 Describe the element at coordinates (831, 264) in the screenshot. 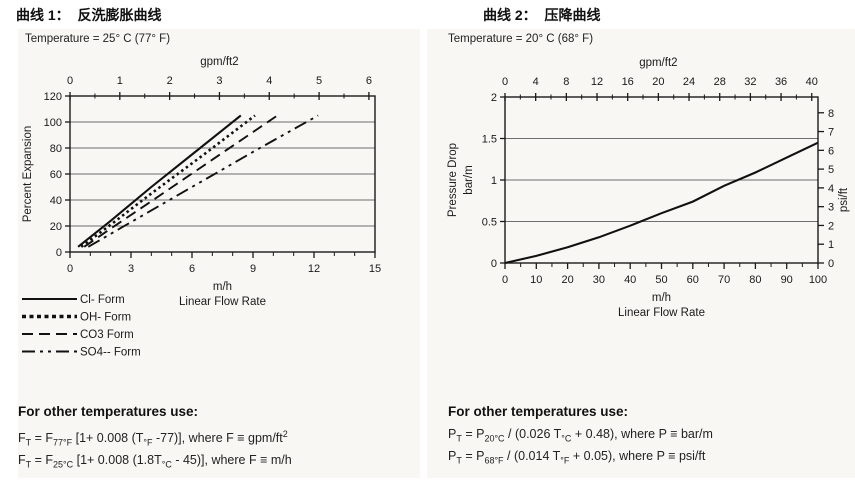

I see `right-axis-tick-label: 0` at that location.